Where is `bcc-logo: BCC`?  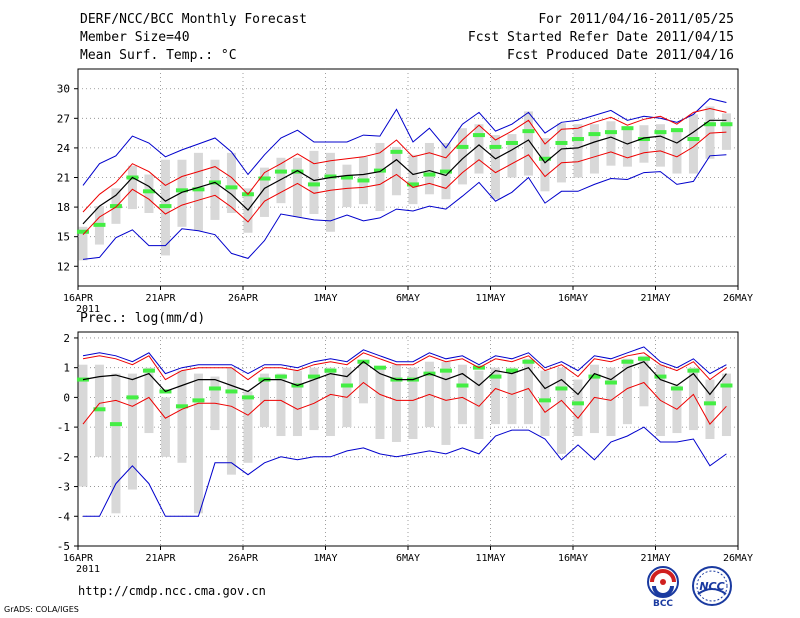 bcc-logo: BCC is located at coordinates (663, 587).